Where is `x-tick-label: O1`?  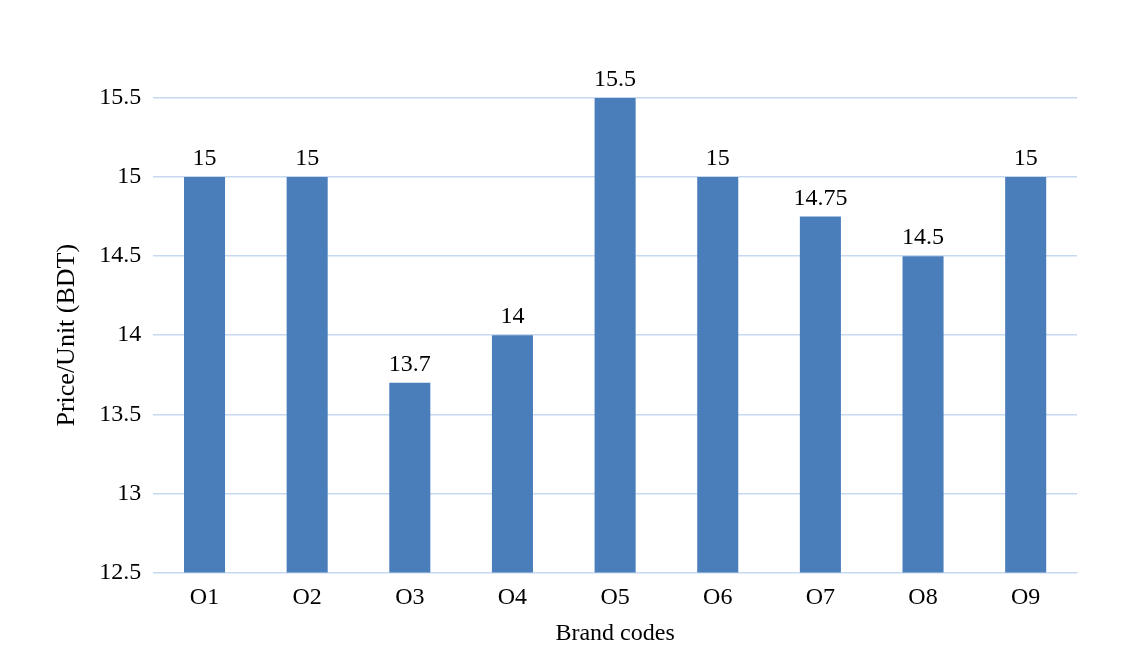
x-tick-label: O1 is located at coordinates (204, 596).